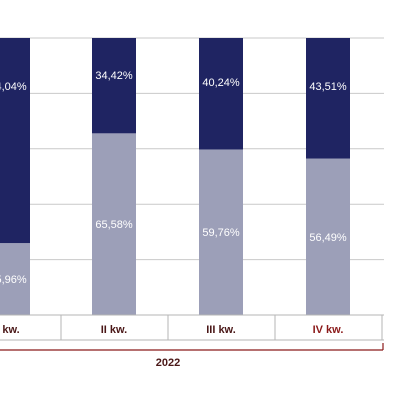 Image resolution: width=400 pixels, height=400 pixels. What do you see at coordinates (328, 87) in the screenshot?
I see `data-label: 43,51%` at bounding box center [328, 87].